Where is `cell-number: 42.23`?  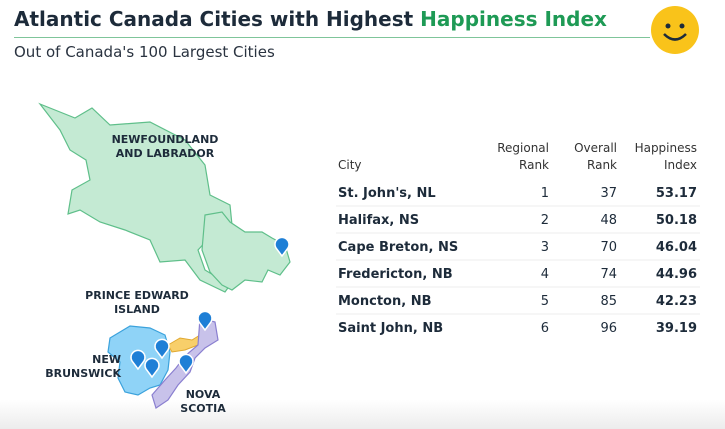 cell-number: 42.23 is located at coordinates (676, 301).